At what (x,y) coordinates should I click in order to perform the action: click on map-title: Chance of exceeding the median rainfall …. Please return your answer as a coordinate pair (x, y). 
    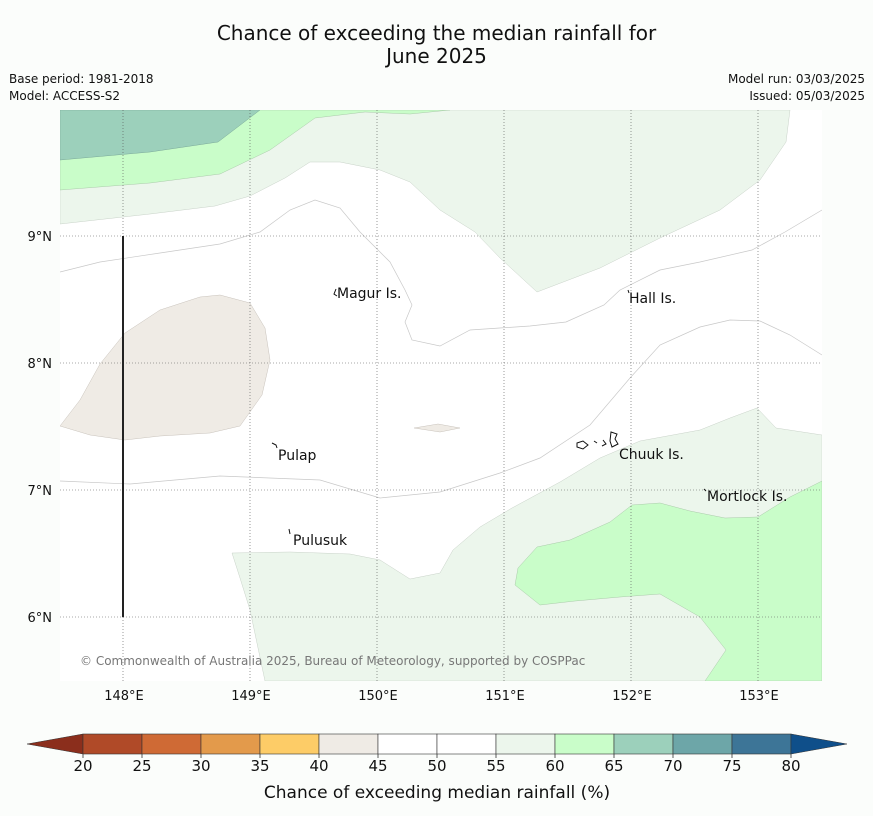
    Looking at the image, I should click on (436, 45).